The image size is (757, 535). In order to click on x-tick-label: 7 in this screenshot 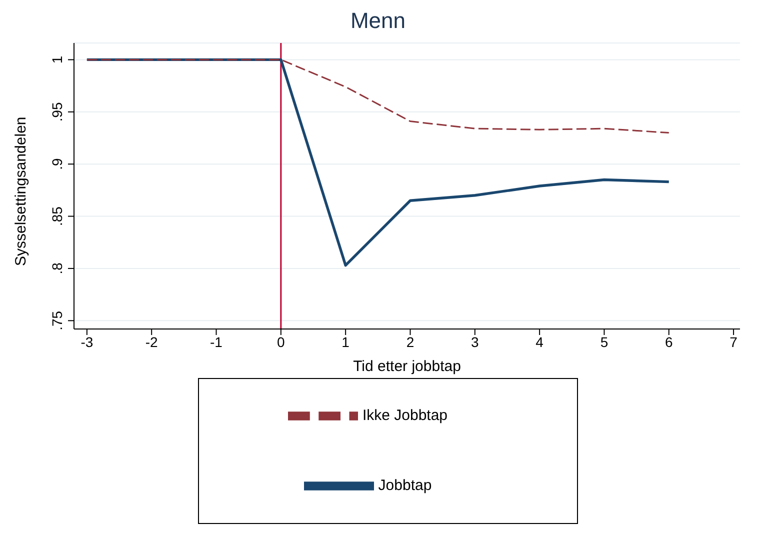, I will do `click(734, 342)`.